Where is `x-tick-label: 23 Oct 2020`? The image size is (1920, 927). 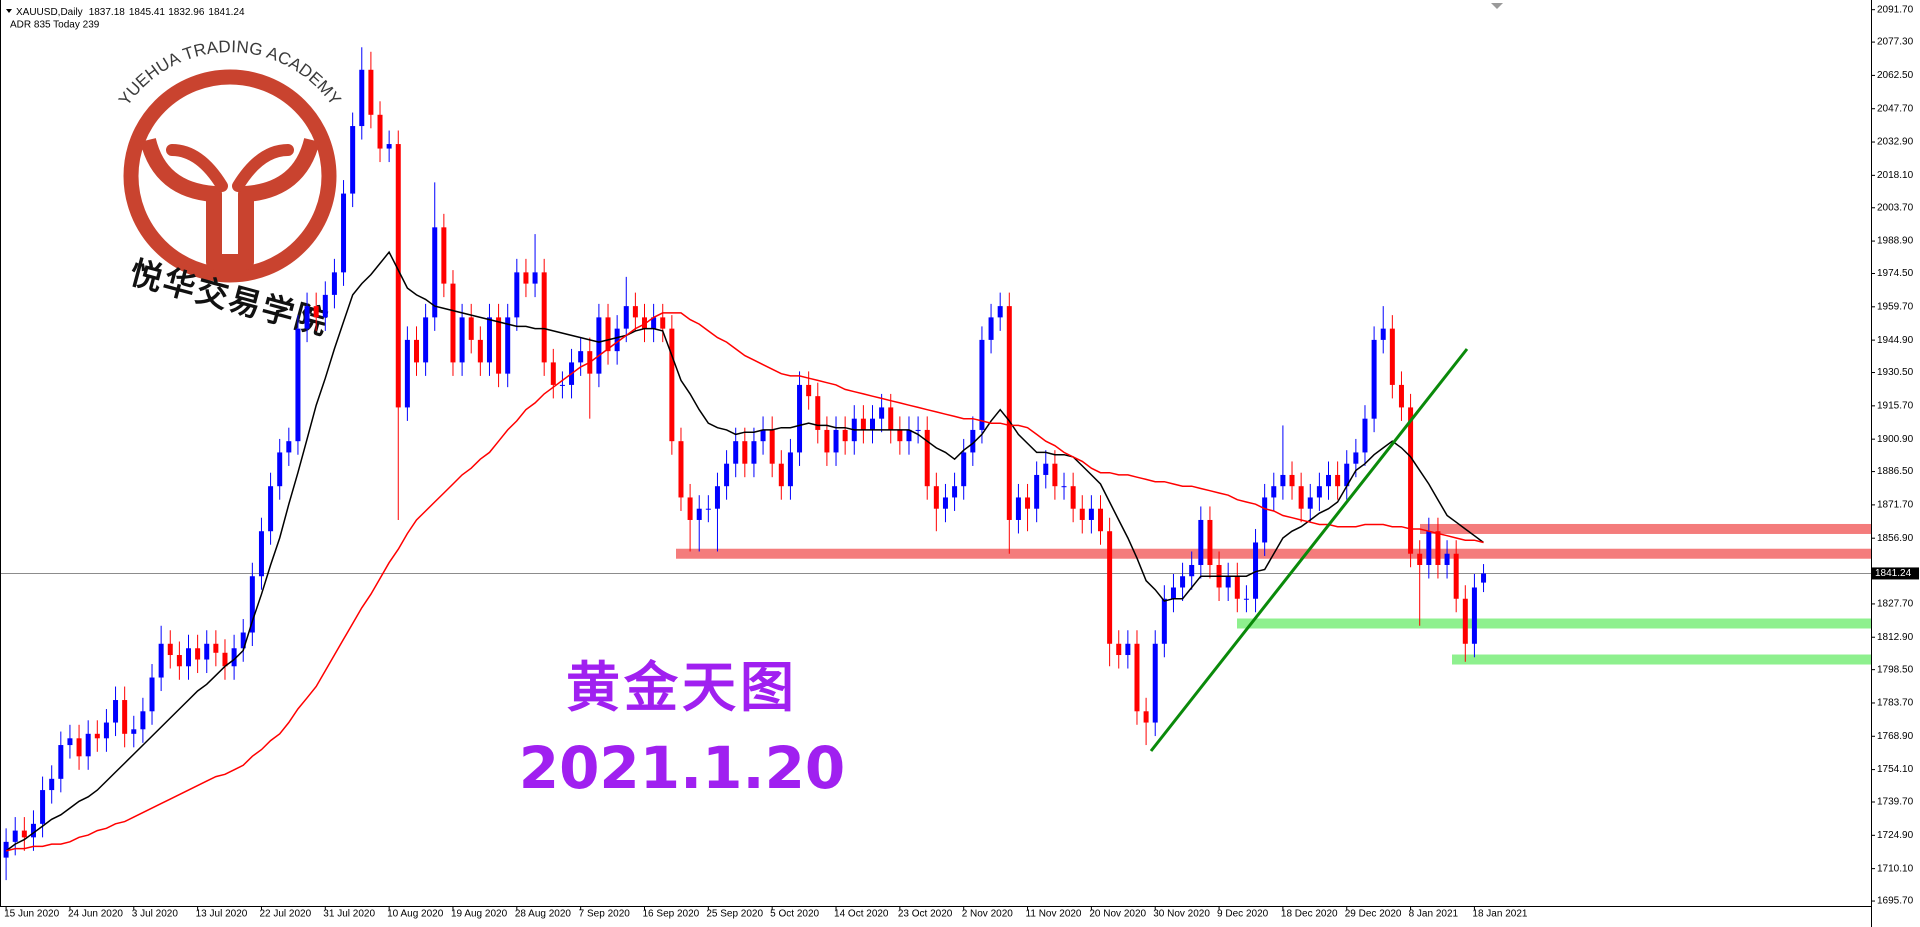 x-tick-label: 23 Oct 2020 is located at coordinates (925, 914).